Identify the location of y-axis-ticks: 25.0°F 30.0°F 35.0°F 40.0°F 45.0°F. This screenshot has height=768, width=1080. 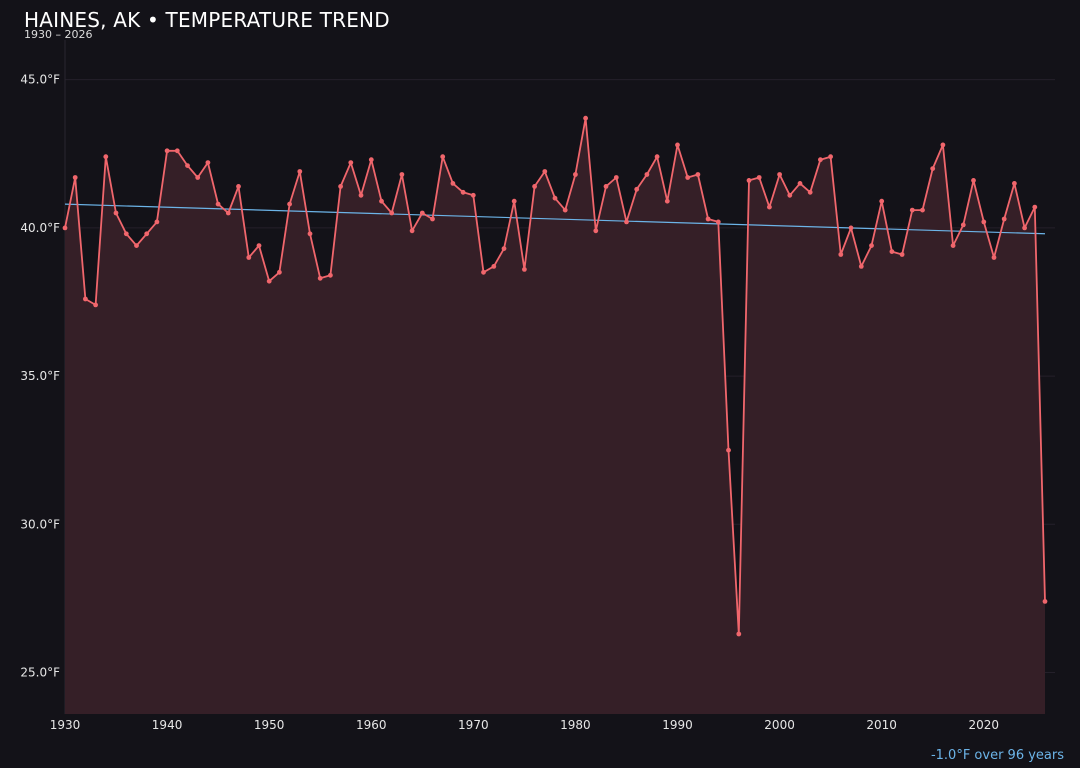
(40, 376).